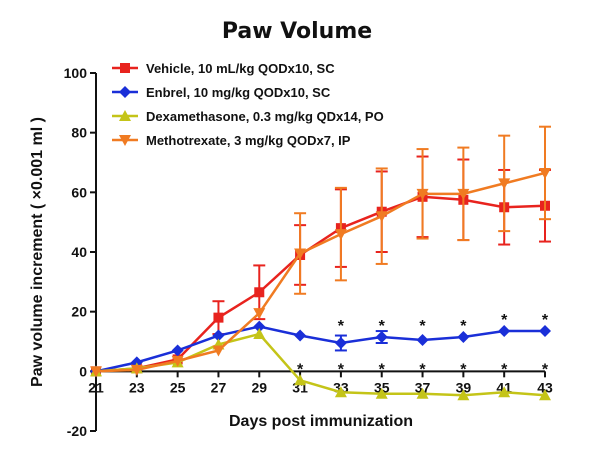  I want to click on x-axis-label: Days post immunization, so click(321, 421).